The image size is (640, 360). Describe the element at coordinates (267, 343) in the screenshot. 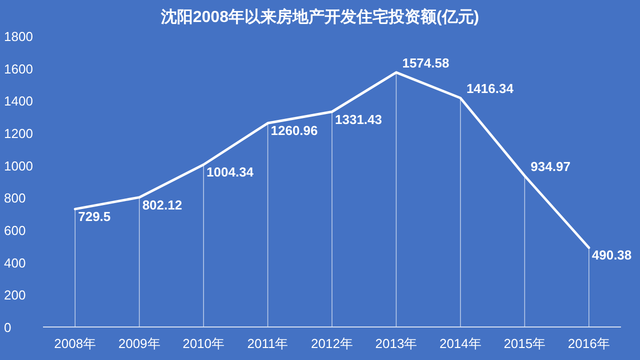

I see `x-tick-label: 2011年` at that location.